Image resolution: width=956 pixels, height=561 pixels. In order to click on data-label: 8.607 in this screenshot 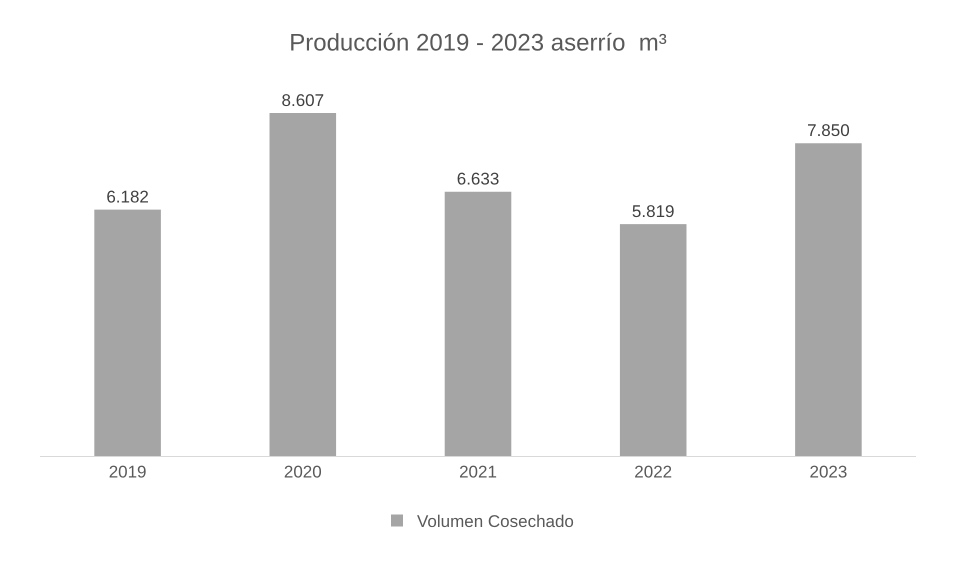, I will do `click(303, 100)`.